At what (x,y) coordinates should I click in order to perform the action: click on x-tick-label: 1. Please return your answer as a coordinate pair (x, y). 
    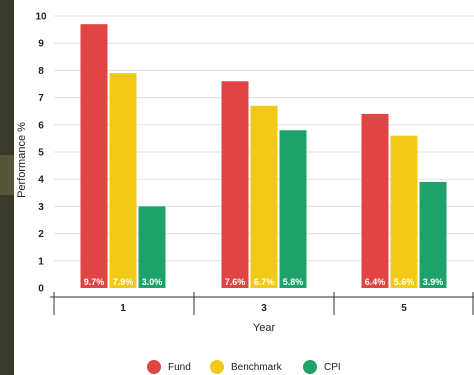
    Looking at the image, I should click on (123, 308).